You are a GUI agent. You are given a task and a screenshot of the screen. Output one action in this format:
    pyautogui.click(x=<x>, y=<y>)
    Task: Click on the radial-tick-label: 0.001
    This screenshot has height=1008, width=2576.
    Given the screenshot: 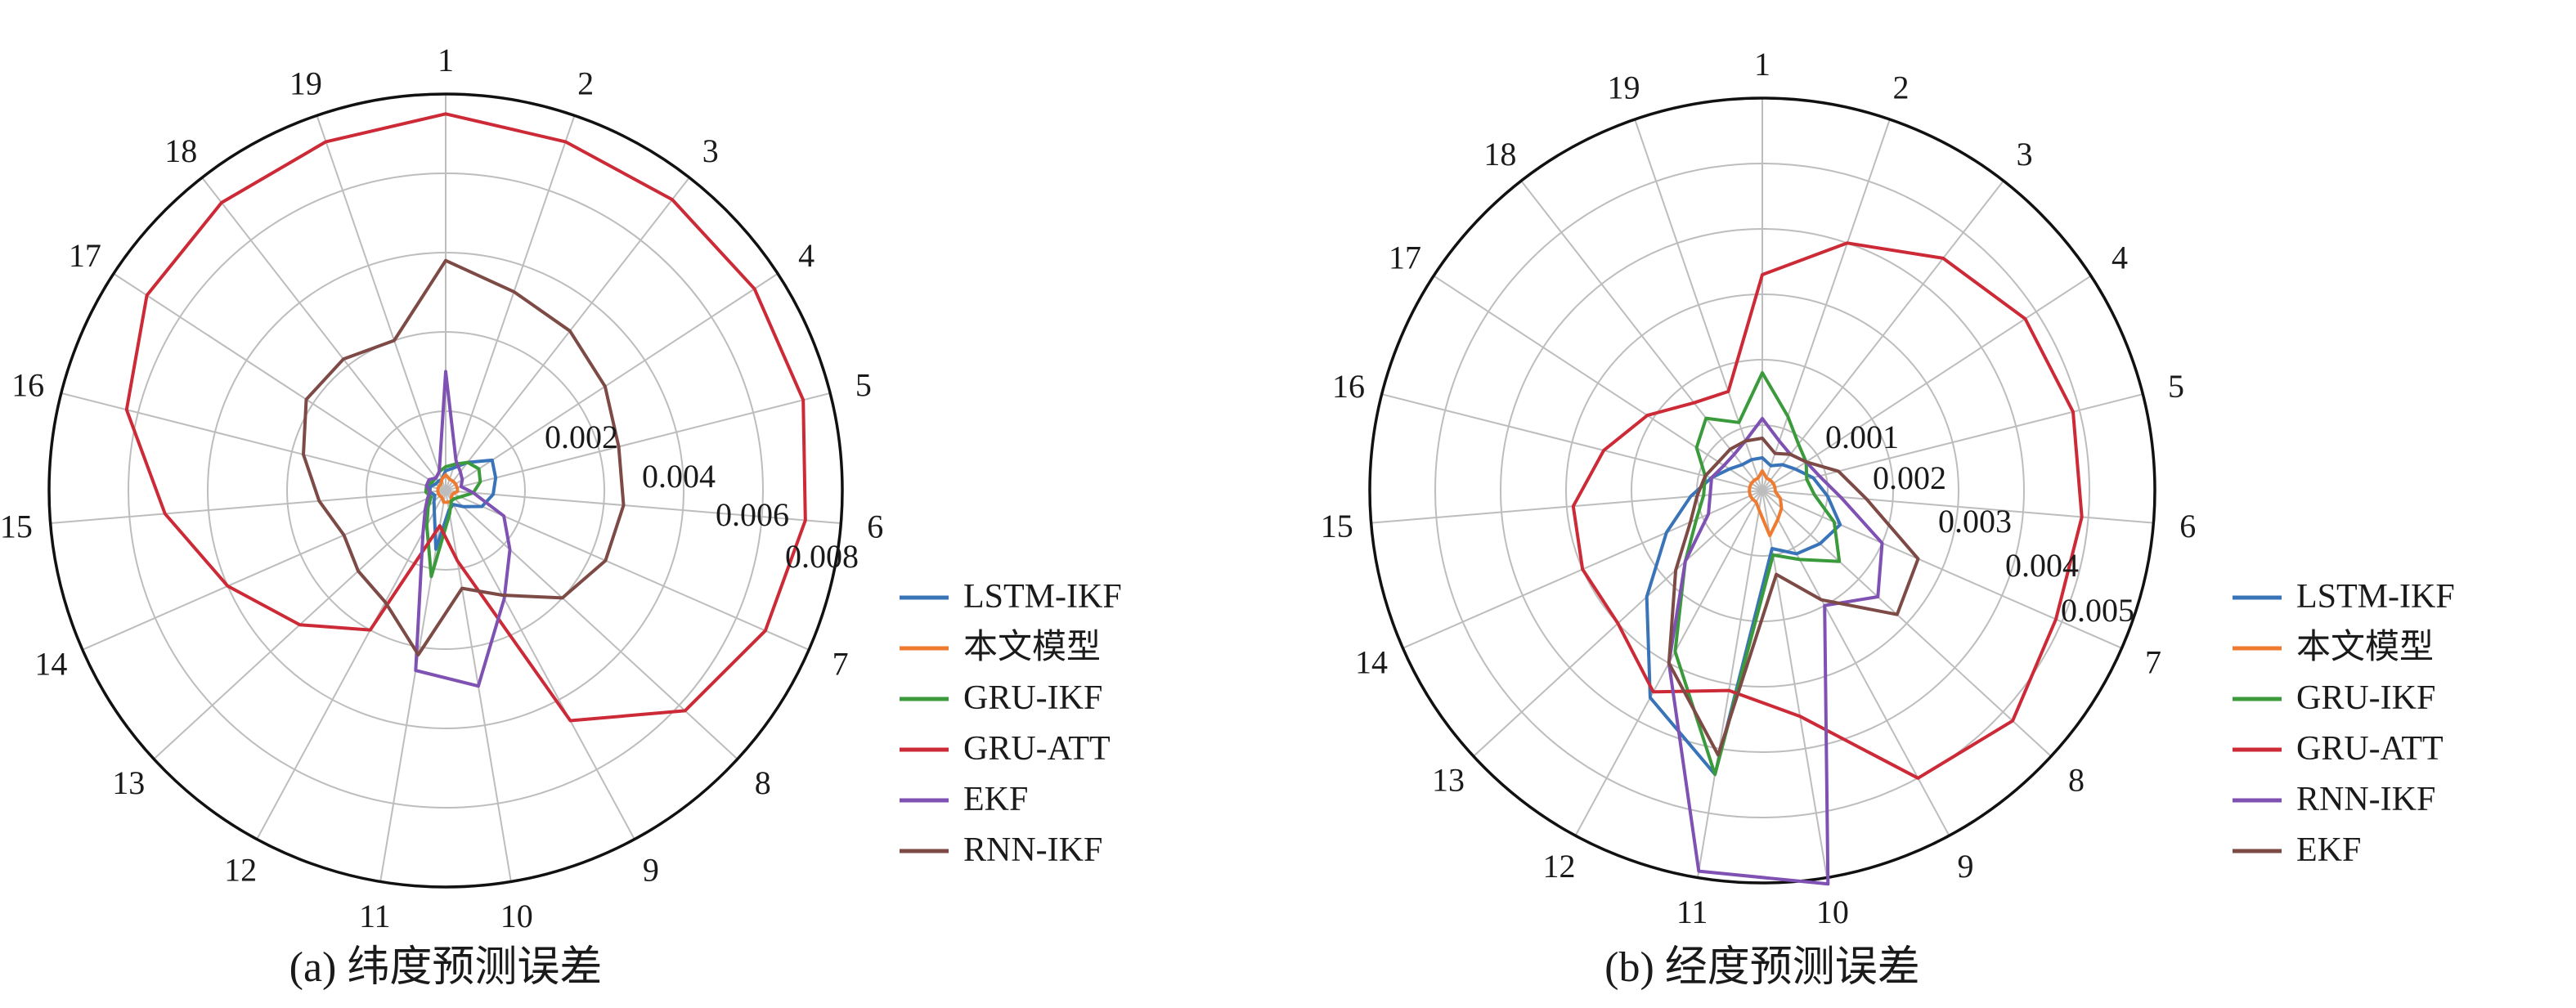 What is the action you would take?
    pyautogui.click(x=1862, y=437)
    